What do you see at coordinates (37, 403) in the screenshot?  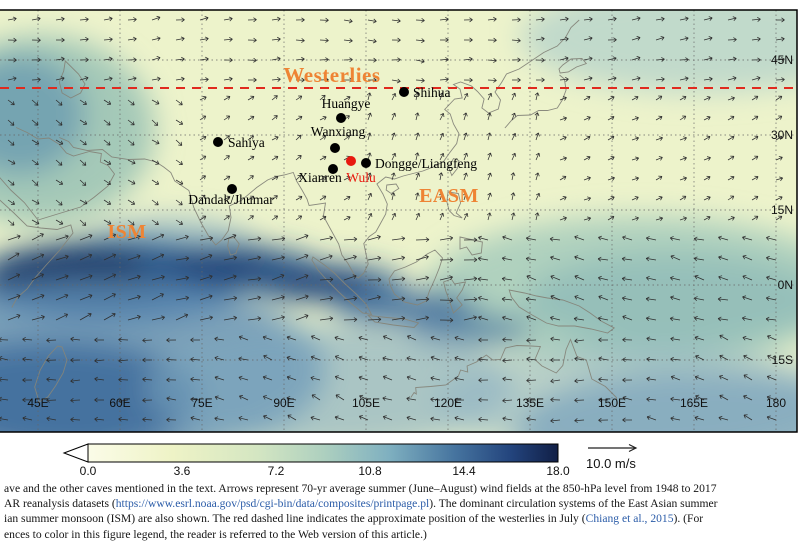 I see `lon-tick-label: 45E` at bounding box center [37, 403].